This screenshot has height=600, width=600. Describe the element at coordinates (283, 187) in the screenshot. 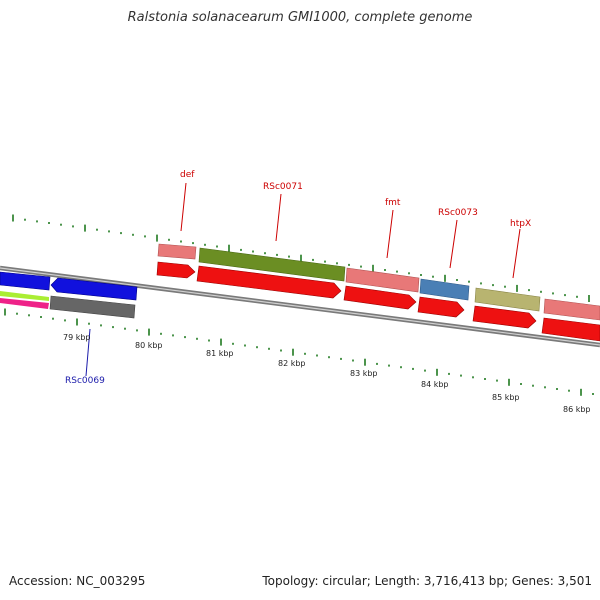

I see `gene-label-rsc0071: RSc0071` at that location.